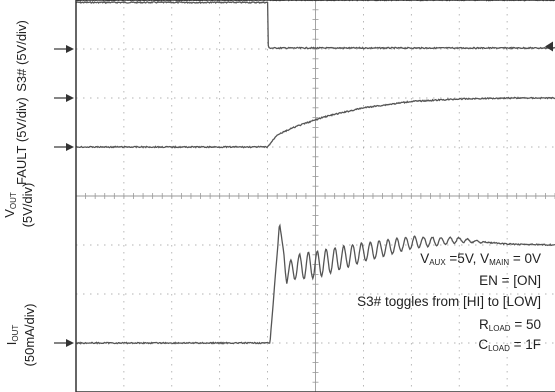 Image resolution: width=555 pixels, height=392 pixels. Describe the element at coordinates (549, 46) in the screenshot. I see `trigger-marker-icon` at that location.